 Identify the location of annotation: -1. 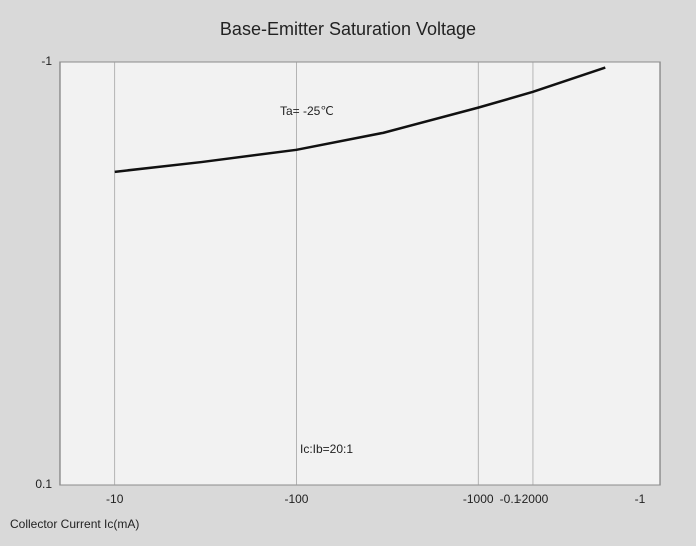
(640, 499).